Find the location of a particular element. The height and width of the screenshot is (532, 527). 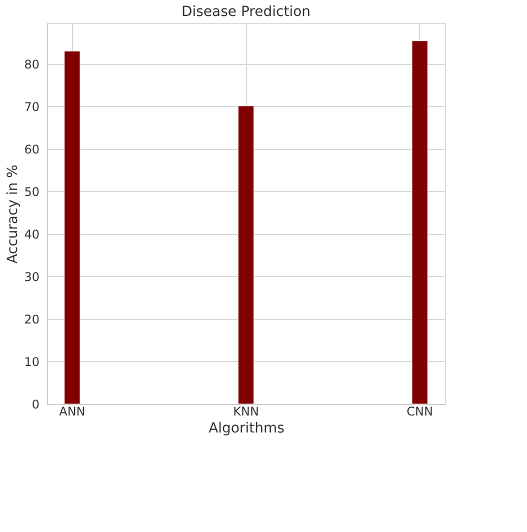

y-axis-title: Accuracy in % is located at coordinates (13, 214).